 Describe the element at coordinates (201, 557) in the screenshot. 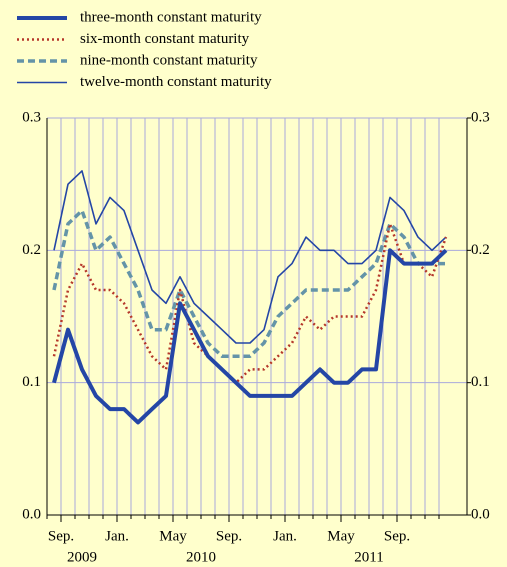

I see `x-year-label: 2010` at that location.